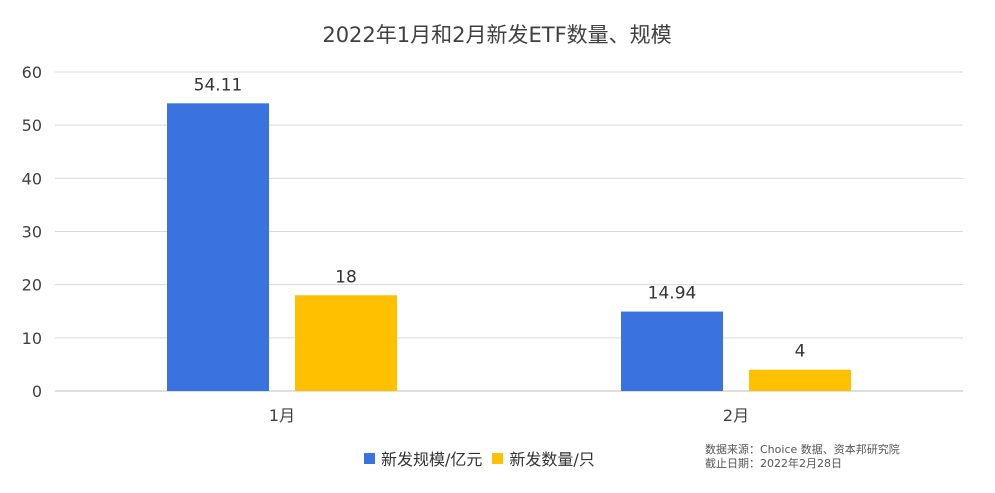 Image resolution: width=995 pixels, height=493 pixels. What do you see at coordinates (800, 352) in the screenshot?
I see `data-label: 4` at bounding box center [800, 352].